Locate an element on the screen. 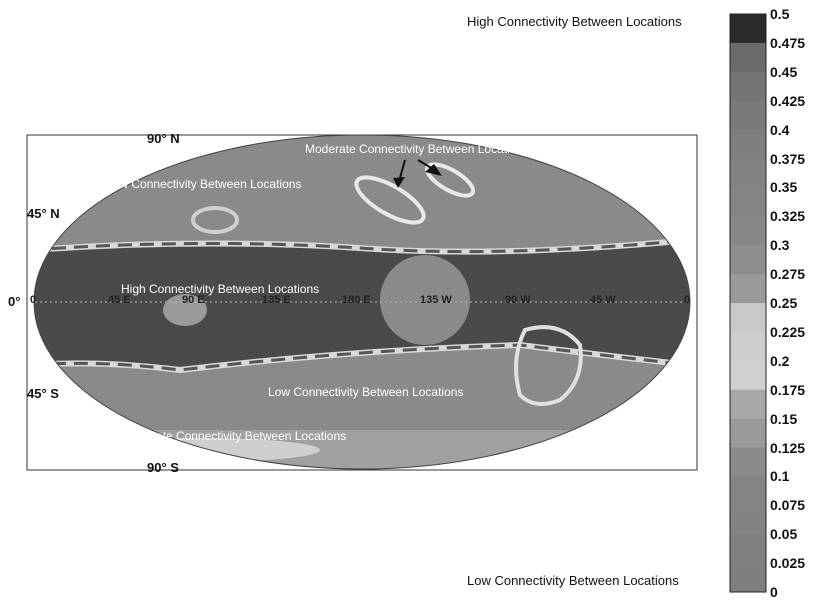 This screenshot has height=602, width=819. lon-label: 135 W is located at coordinates (436, 300).